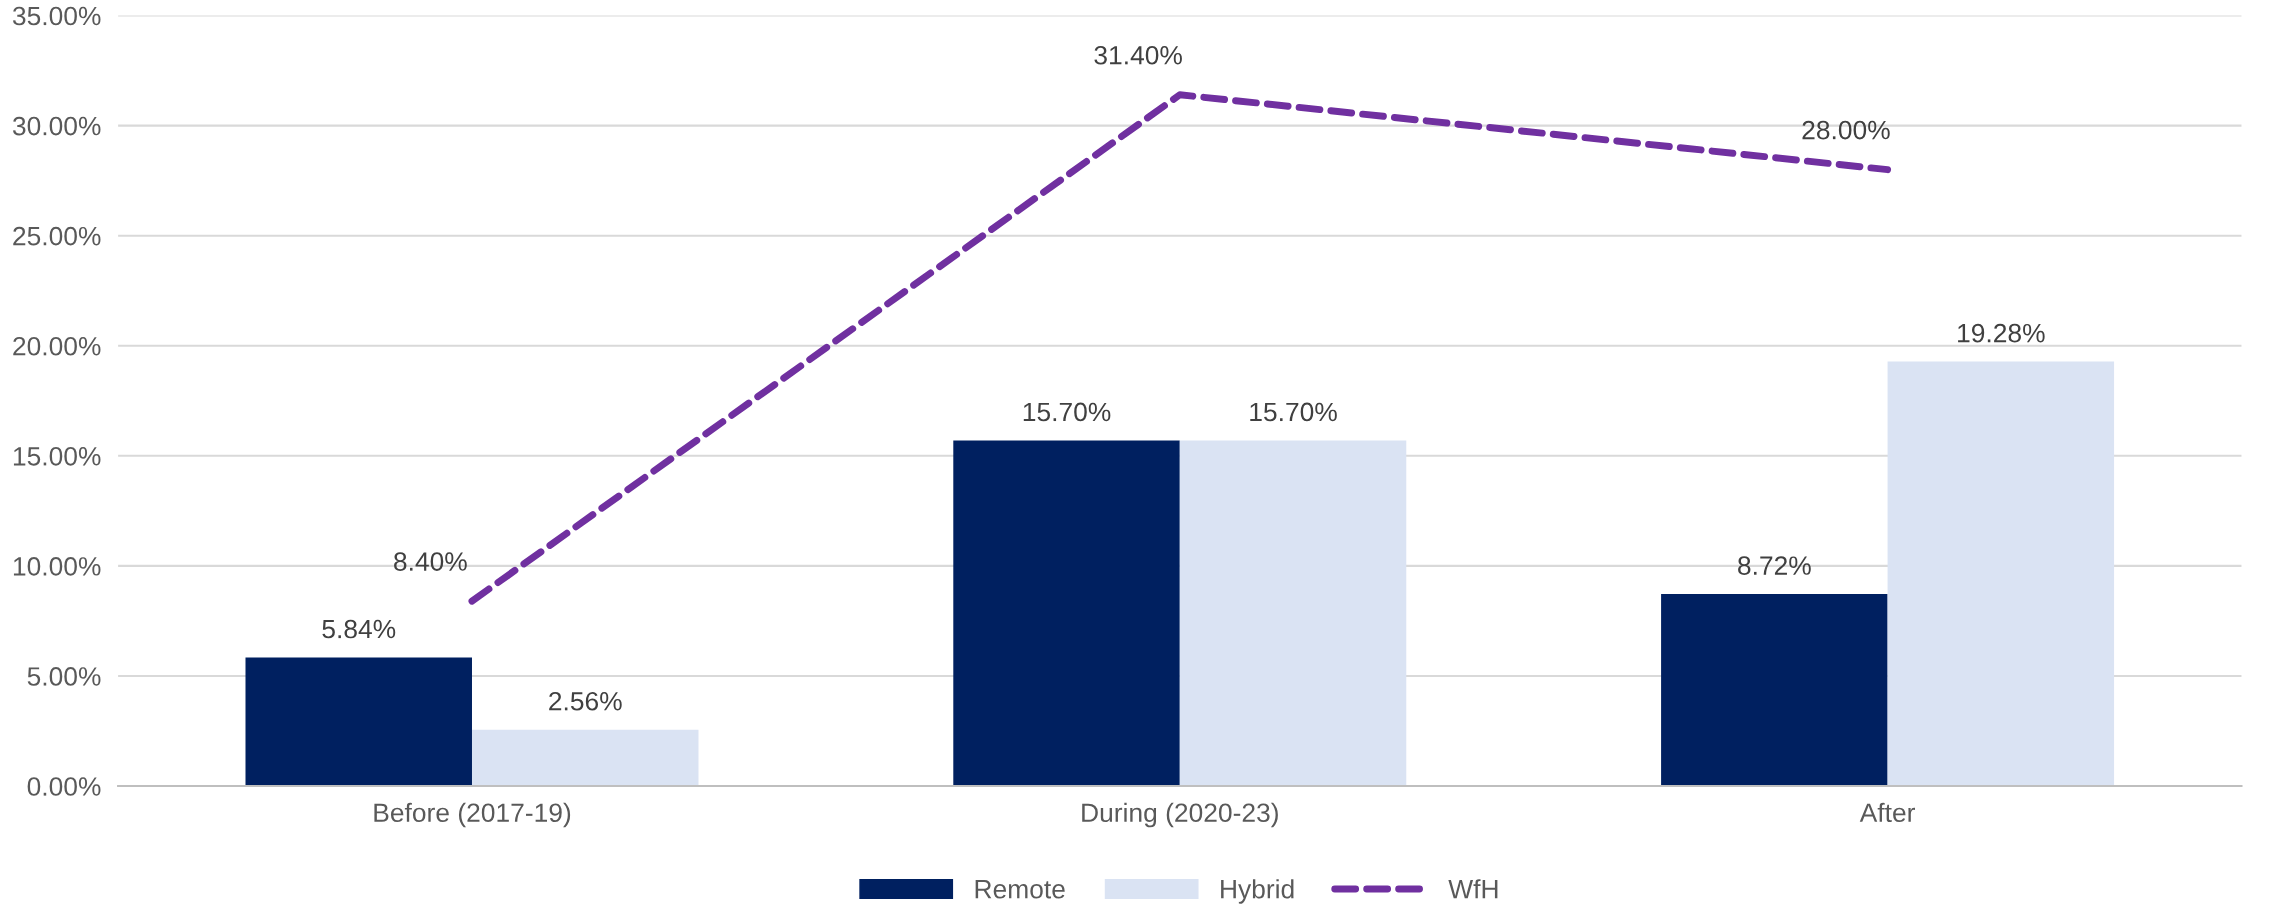  Describe the element at coordinates (472, 815) in the screenshot. I see `x-tick-label: Before (2017-19)` at that location.